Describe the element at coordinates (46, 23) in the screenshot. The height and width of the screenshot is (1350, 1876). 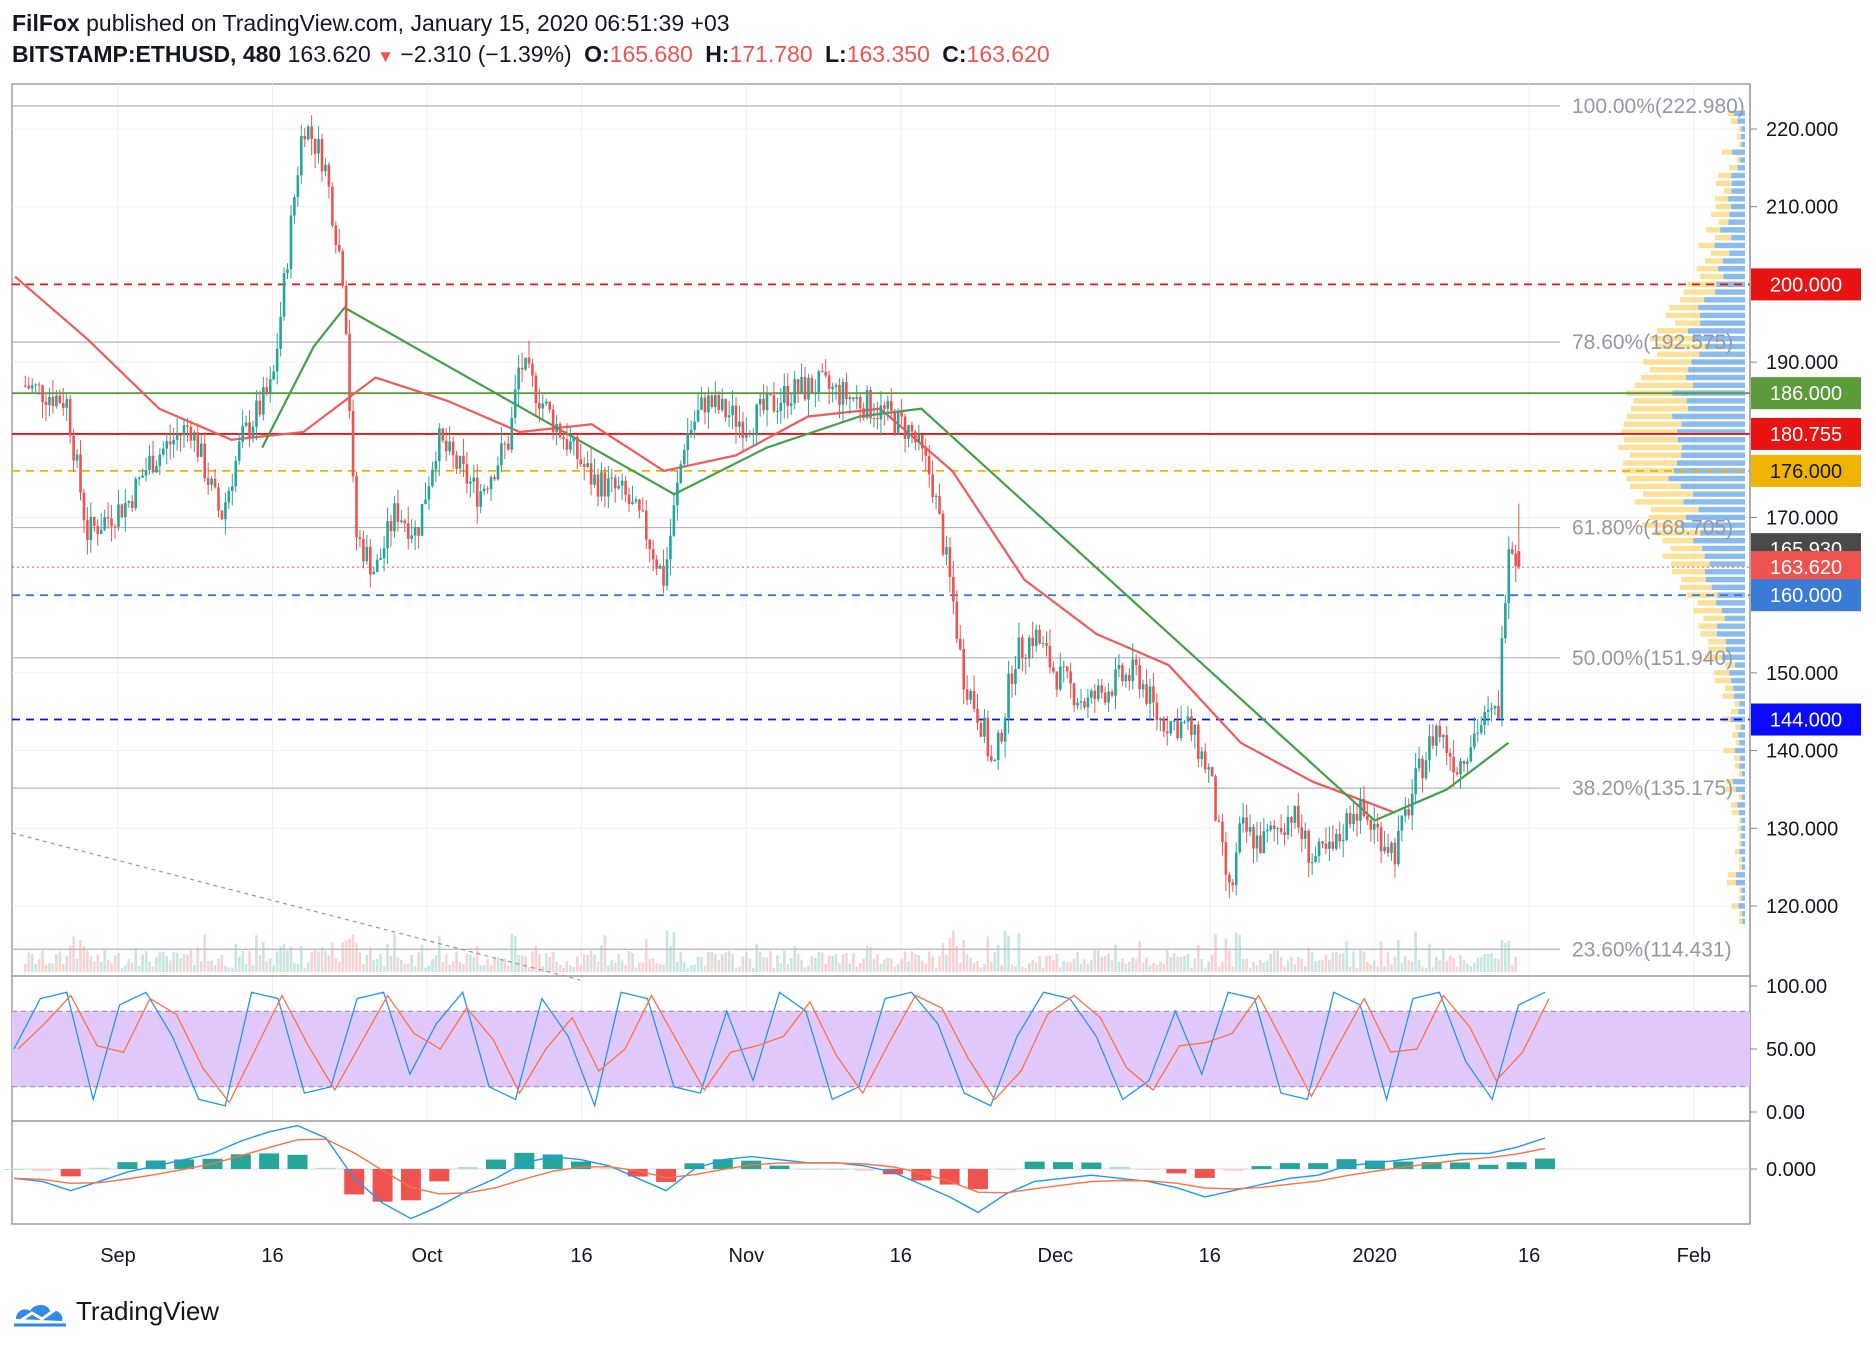
I see `author-name: FilFox` at that location.